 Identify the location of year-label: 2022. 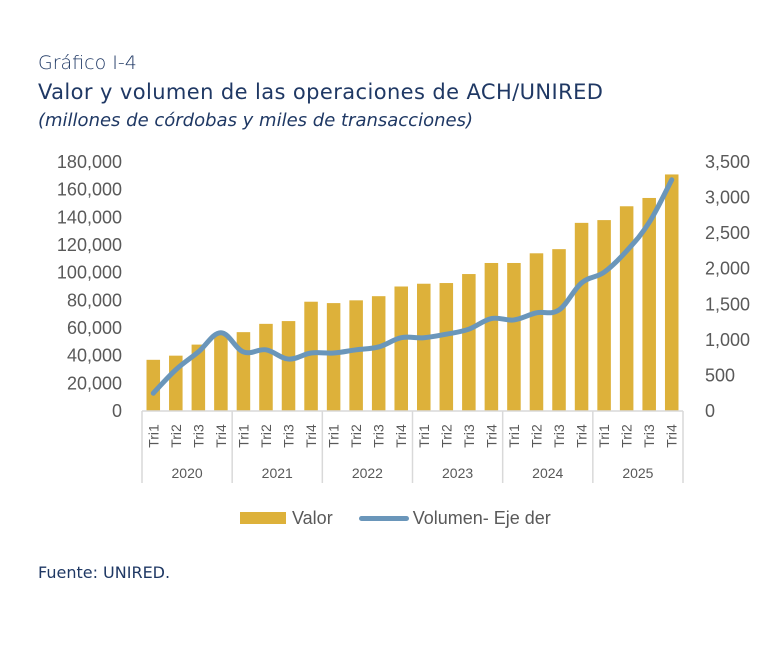
(367, 473).